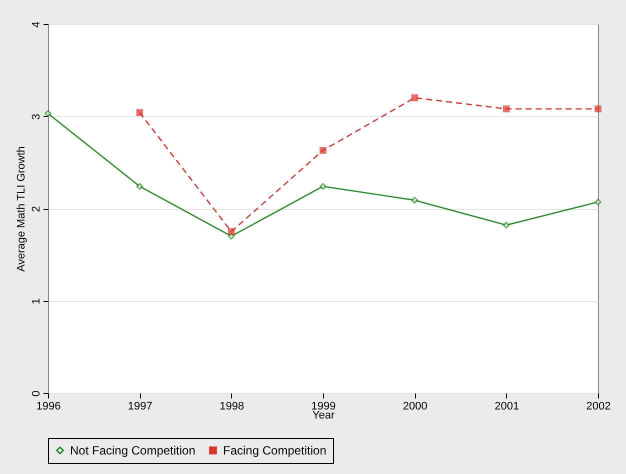 This screenshot has height=474, width=626. I want to click on x-tick-label: 1998, so click(232, 406).